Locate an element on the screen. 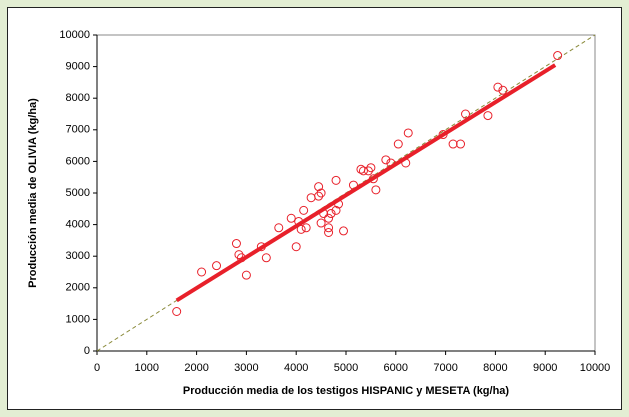 The height and width of the screenshot is (417, 629). y-tick-label: 7000 is located at coordinates (78, 130).